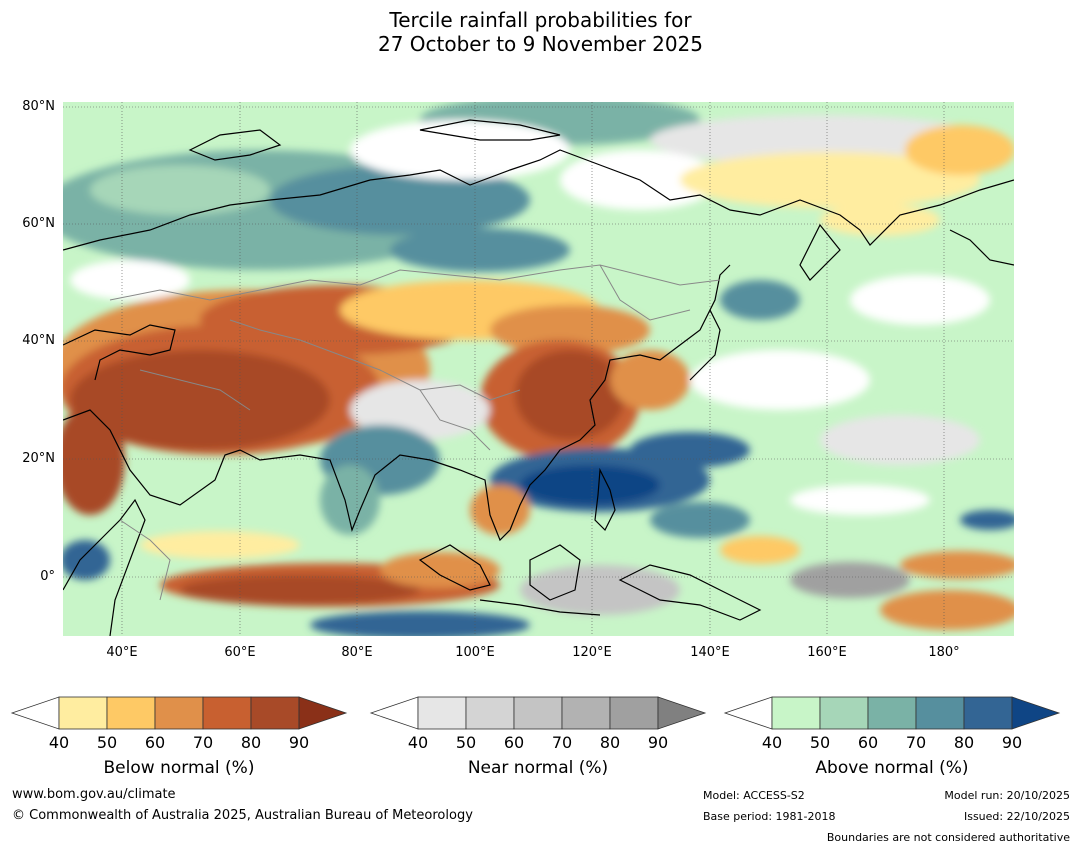 The width and height of the screenshot is (1081, 850). What do you see at coordinates (820, 742) in the screenshot?
I see `cb-above-tick: 50` at bounding box center [820, 742].